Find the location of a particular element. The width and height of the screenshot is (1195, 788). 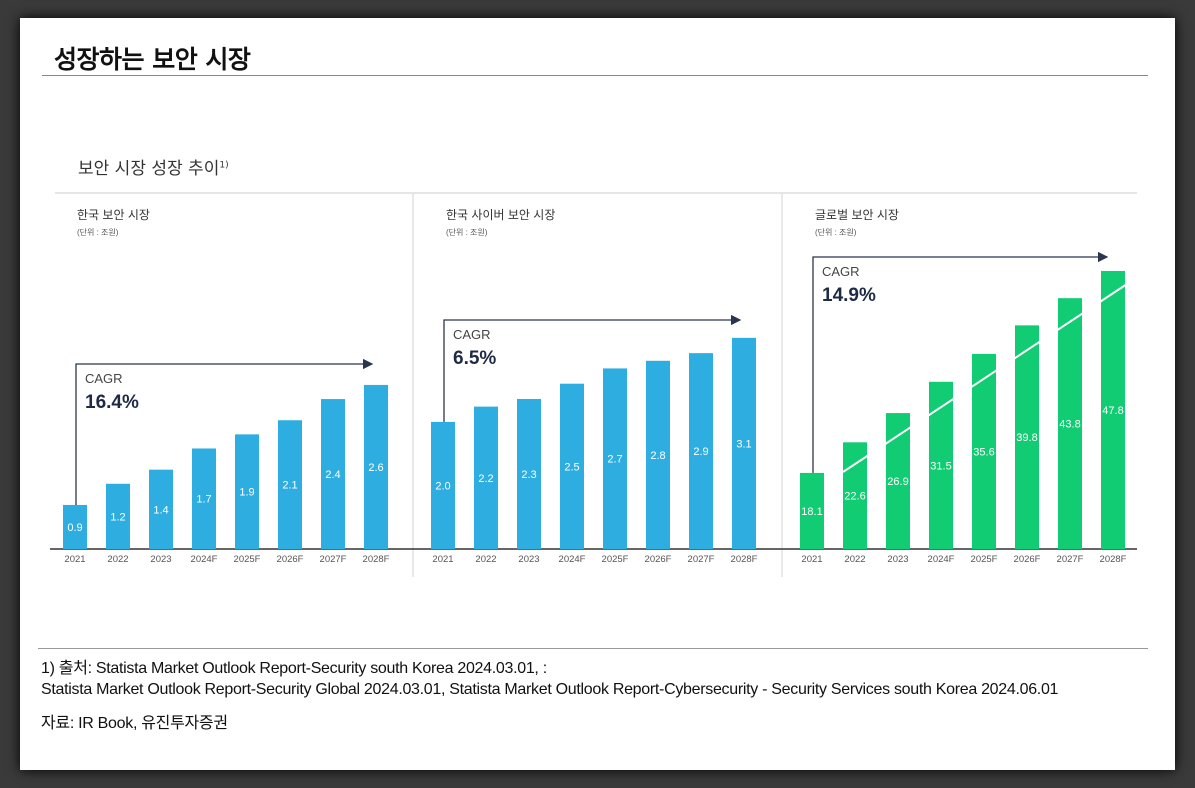

panel-title: 글로벌 보안 시장 is located at coordinates (857, 215).